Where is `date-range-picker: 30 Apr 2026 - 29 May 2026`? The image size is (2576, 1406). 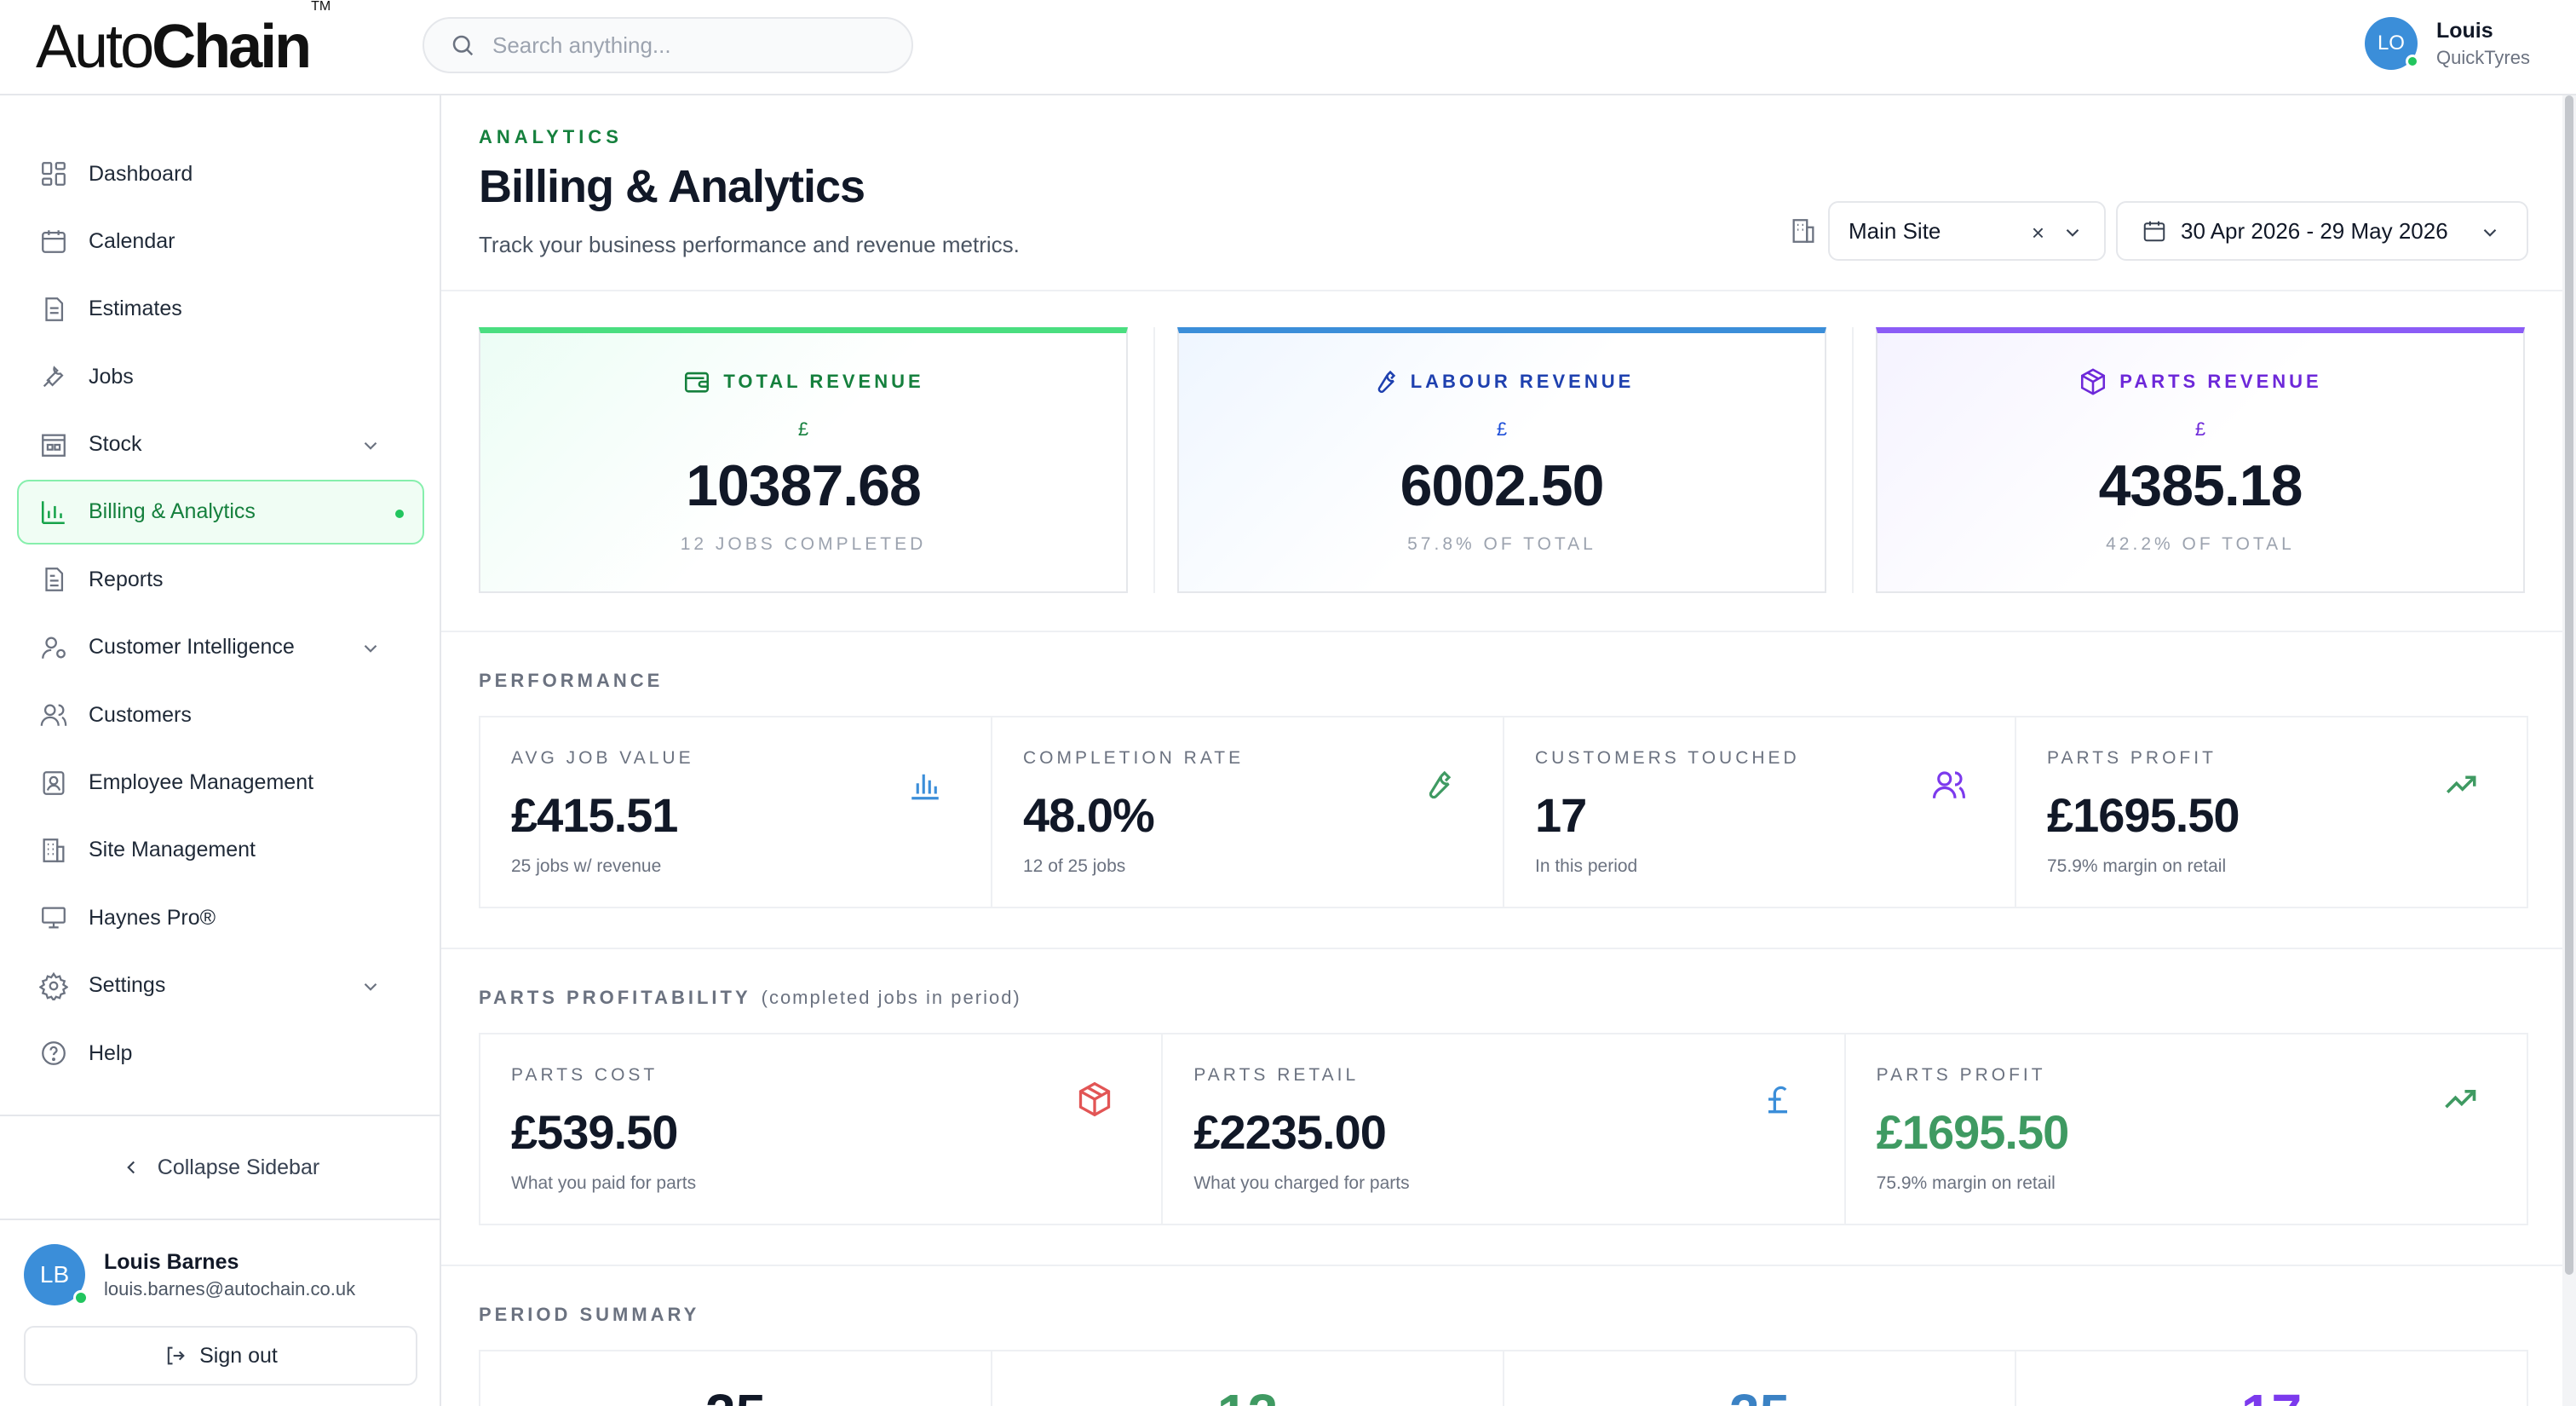 date-range-picker: 30 Apr 2026 - 29 May 2026 is located at coordinates (2322, 231).